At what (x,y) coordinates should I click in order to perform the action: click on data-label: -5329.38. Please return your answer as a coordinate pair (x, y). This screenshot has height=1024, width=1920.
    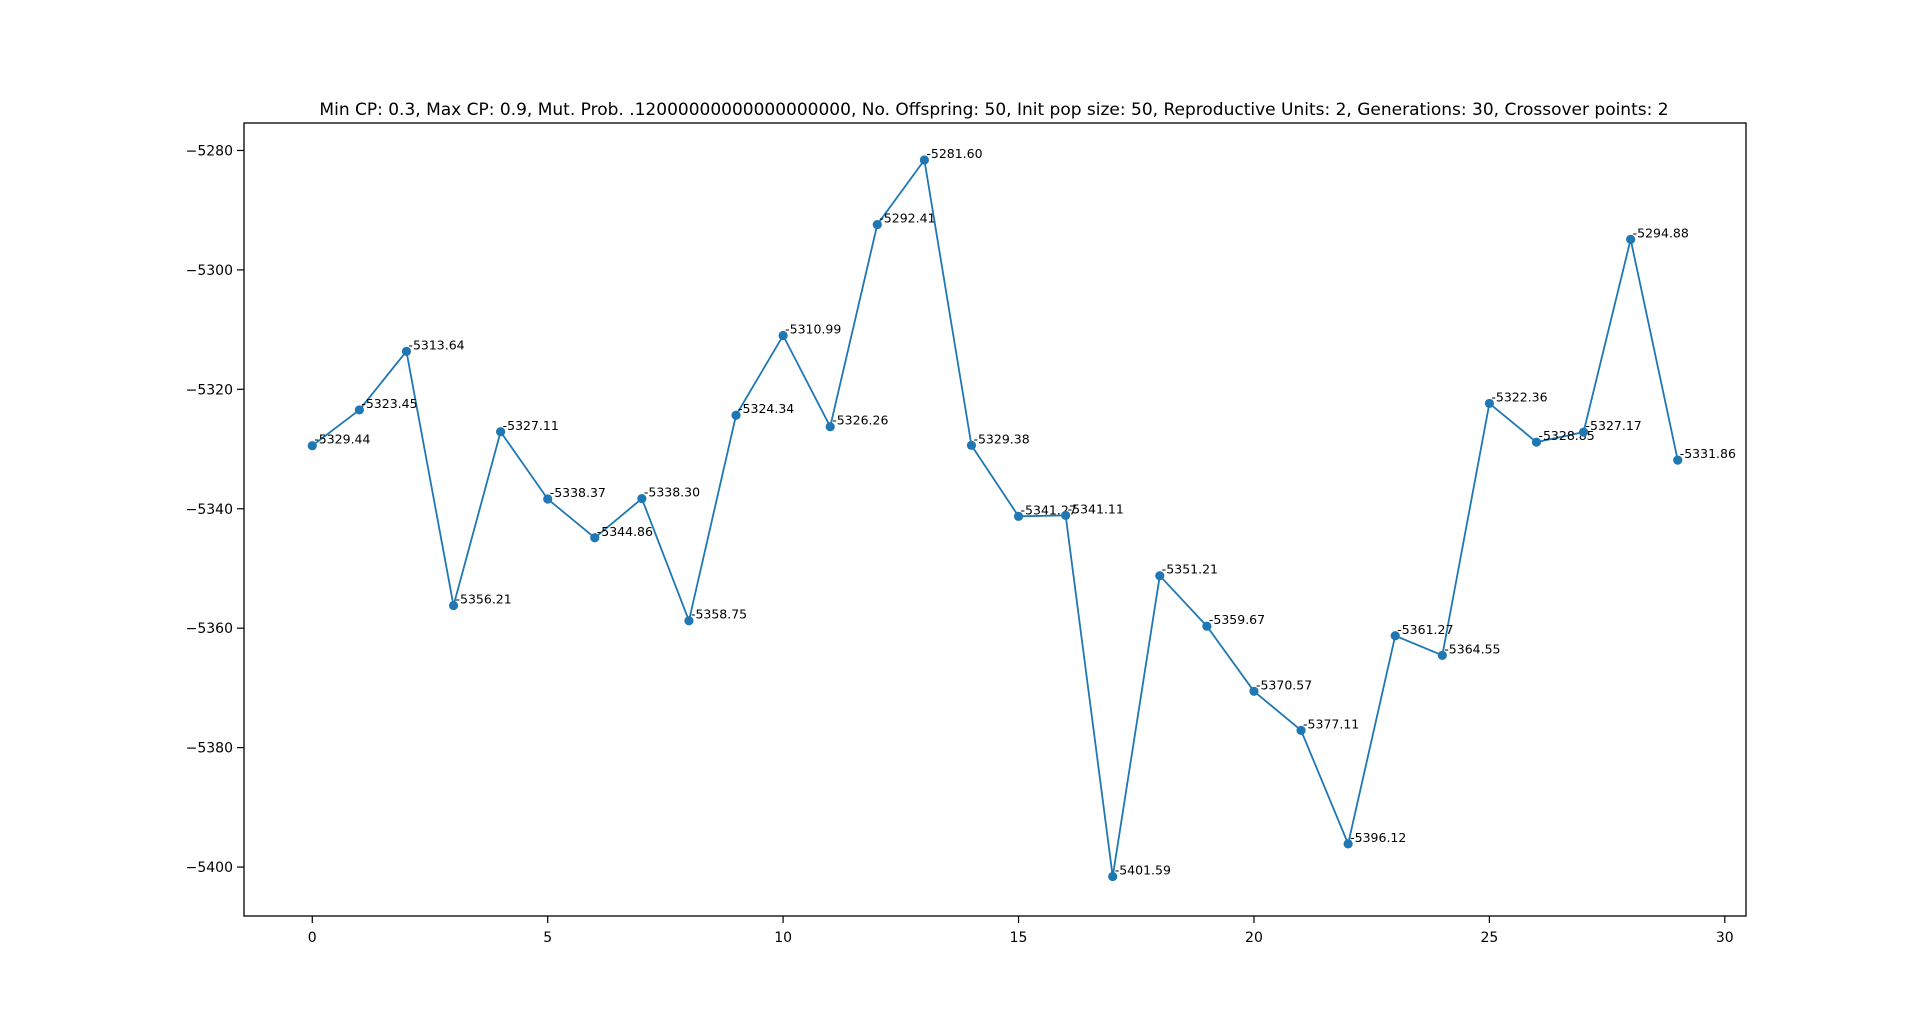
    Looking at the image, I should click on (1001, 438).